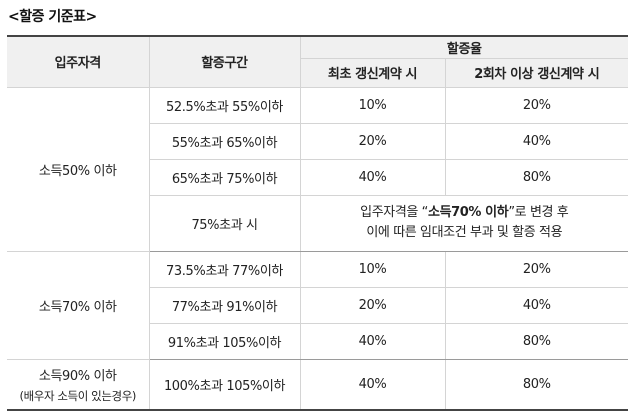 Image resolution: width=633 pixels, height=418 pixels. What do you see at coordinates (225, 223) in the screenshot?
I see `section-cell: 75%초과 시` at bounding box center [225, 223].